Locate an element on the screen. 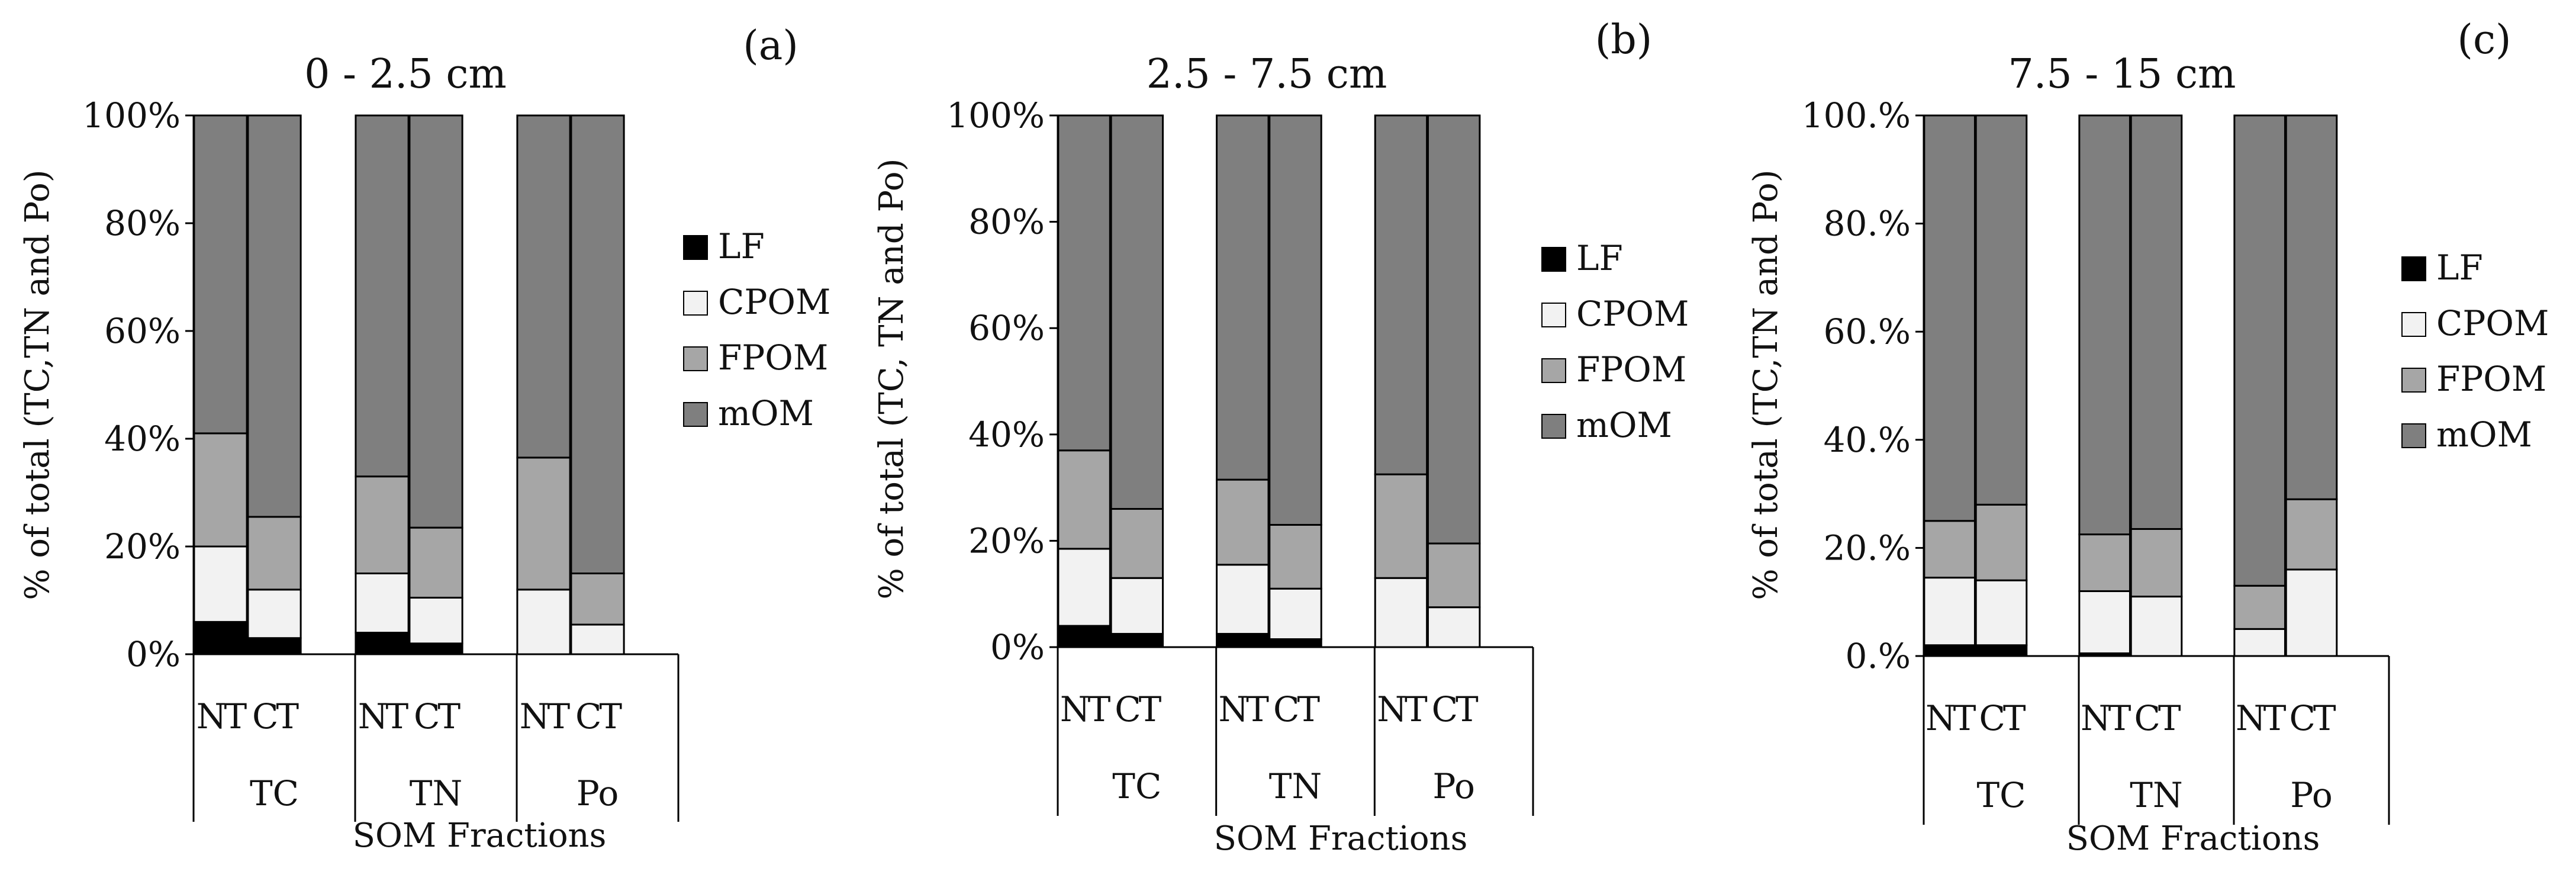  panel-label: (c) is located at coordinates (2484, 40).